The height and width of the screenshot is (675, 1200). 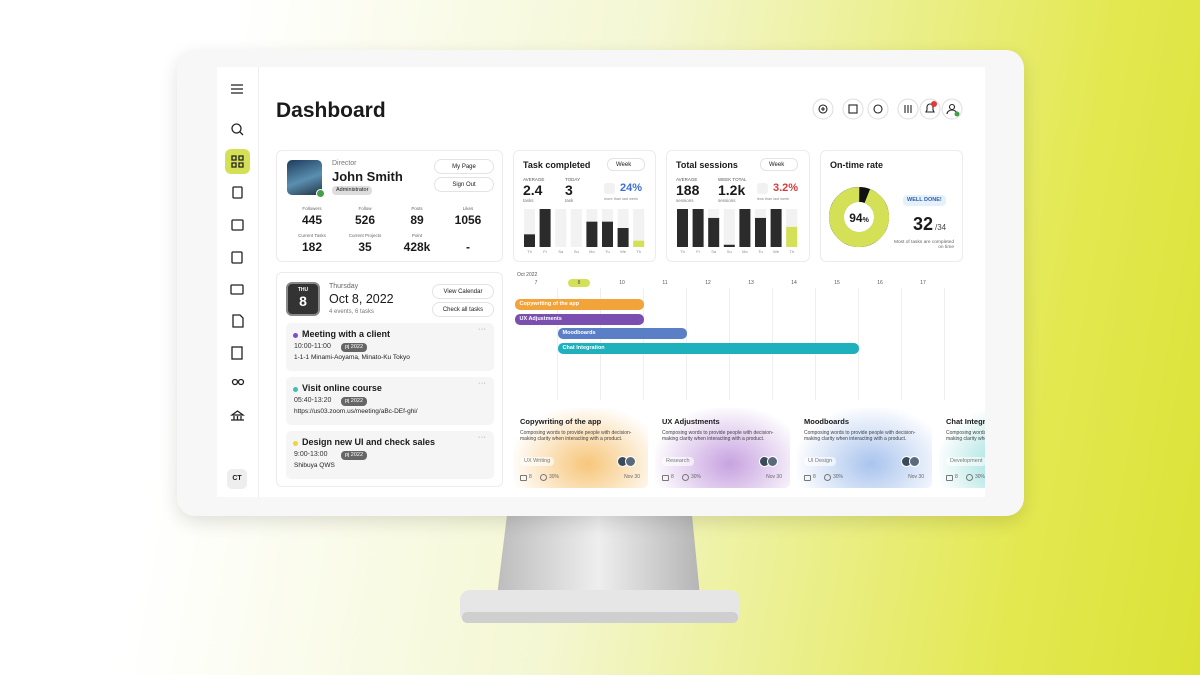 What do you see at coordinates (923, 283) in the screenshot?
I see `day-label: 17` at bounding box center [923, 283].